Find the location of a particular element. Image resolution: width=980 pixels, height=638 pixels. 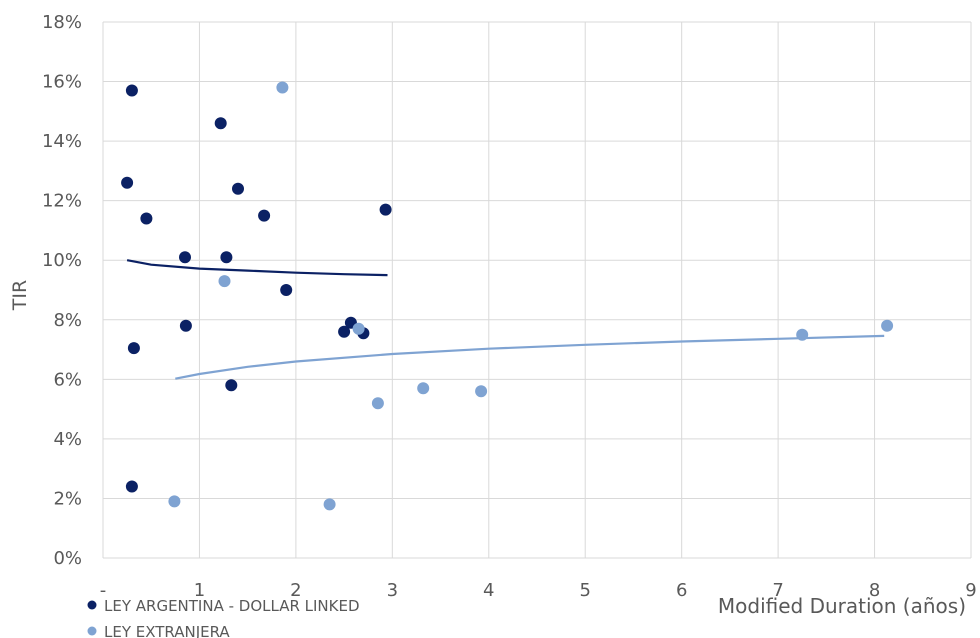

y-tick-label: 16% is located at coordinates (62, 82).